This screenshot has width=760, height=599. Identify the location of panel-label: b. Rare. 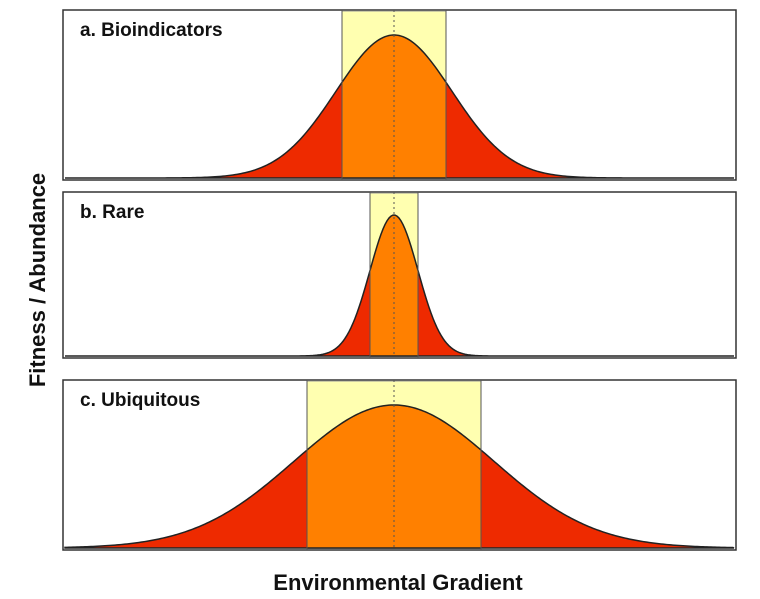
(112, 212).